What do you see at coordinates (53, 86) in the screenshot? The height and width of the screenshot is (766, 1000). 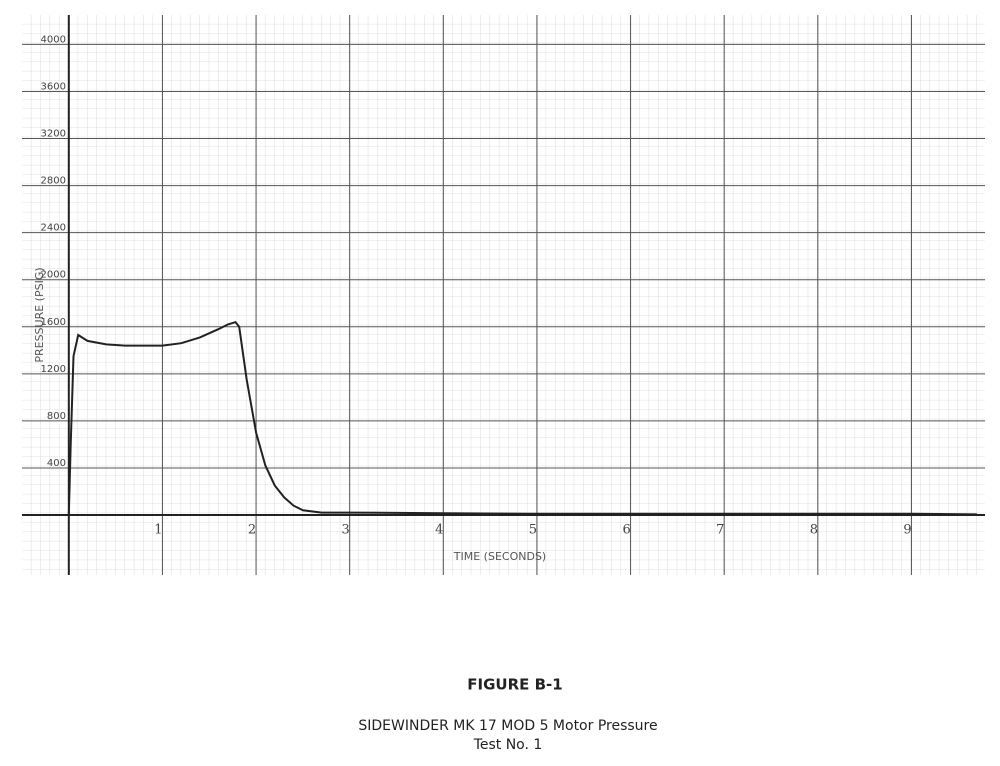 I see `y-tick-label: 3600` at bounding box center [53, 86].